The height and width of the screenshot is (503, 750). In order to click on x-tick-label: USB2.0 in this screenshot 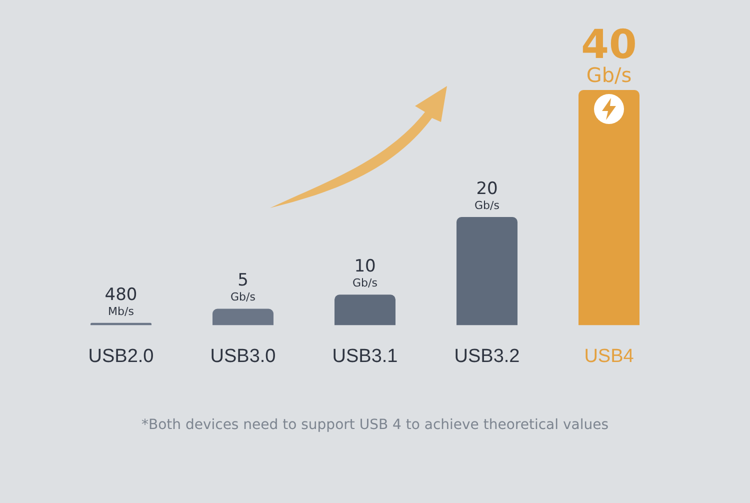, I will do `click(121, 356)`.